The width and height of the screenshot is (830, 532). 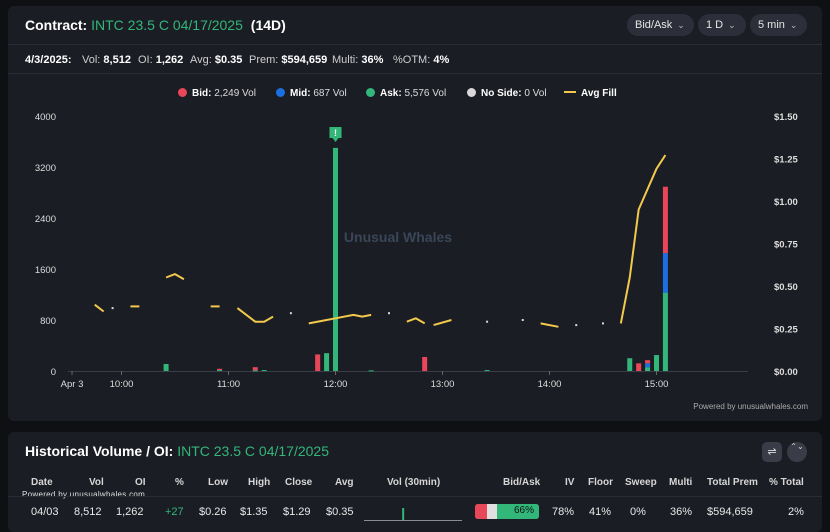 I want to click on col-vol30: Vol (30min), so click(x=414, y=482).